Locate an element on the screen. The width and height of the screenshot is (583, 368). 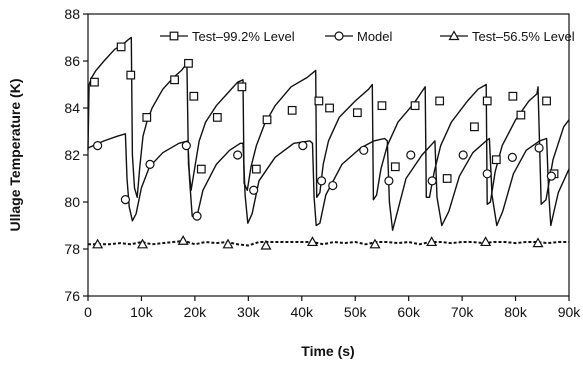
y-tick-label: 86 is located at coordinates (72, 61).